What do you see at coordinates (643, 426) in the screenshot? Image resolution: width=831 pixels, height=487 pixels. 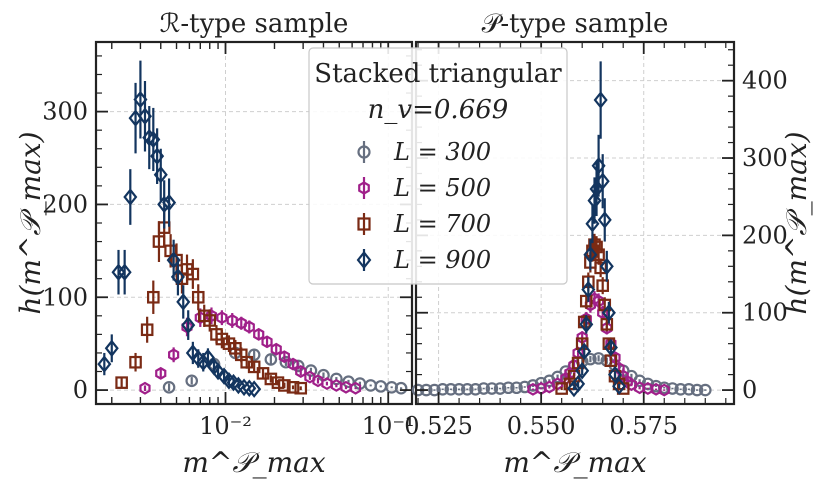 I see `x-tick-label: 0.575` at bounding box center [643, 426].